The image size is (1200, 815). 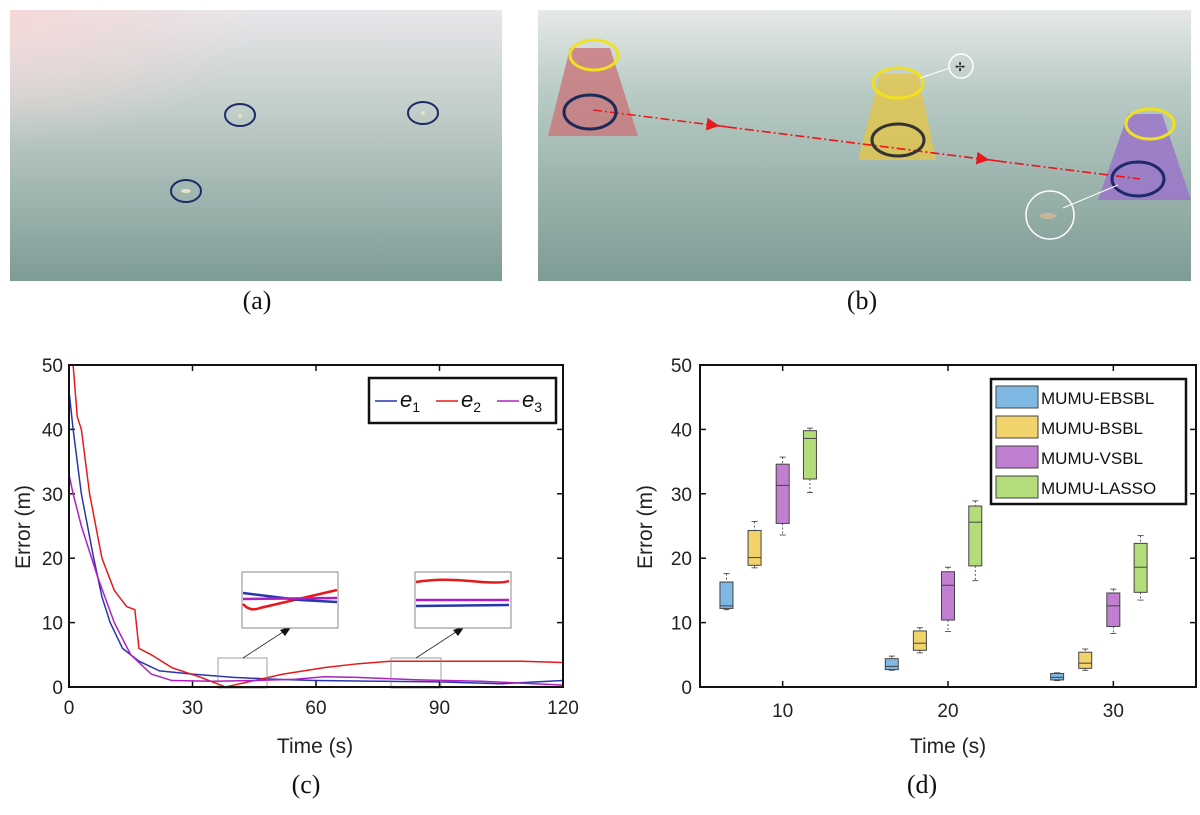 I want to click on x-tick-label: 20, so click(x=947, y=711).